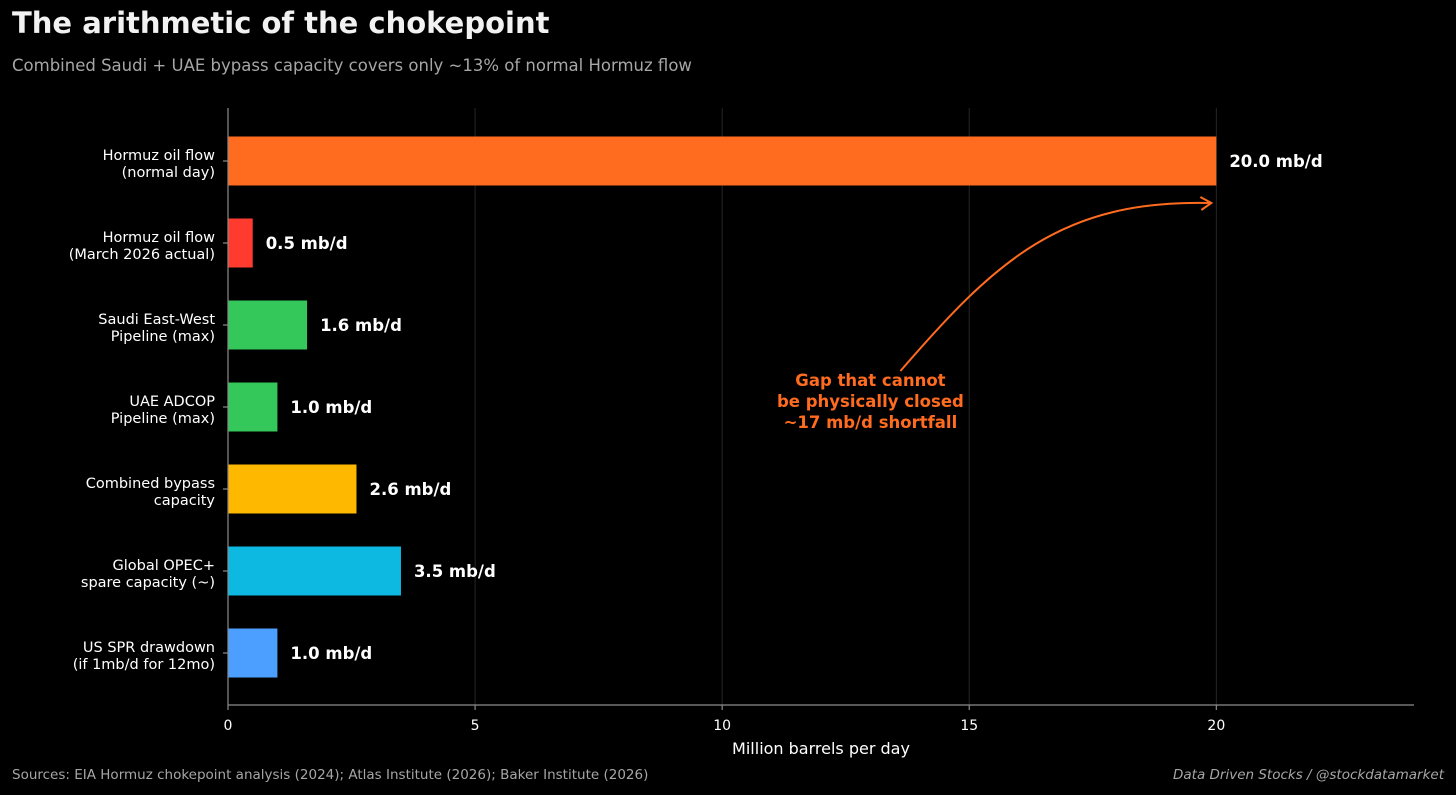 Image resolution: width=1456 pixels, height=795 pixels. What do you see at coordinates (870, 380) in the screenshot?
I see `annotation-line: Gap that cannot` at bounding box center [870, 380].